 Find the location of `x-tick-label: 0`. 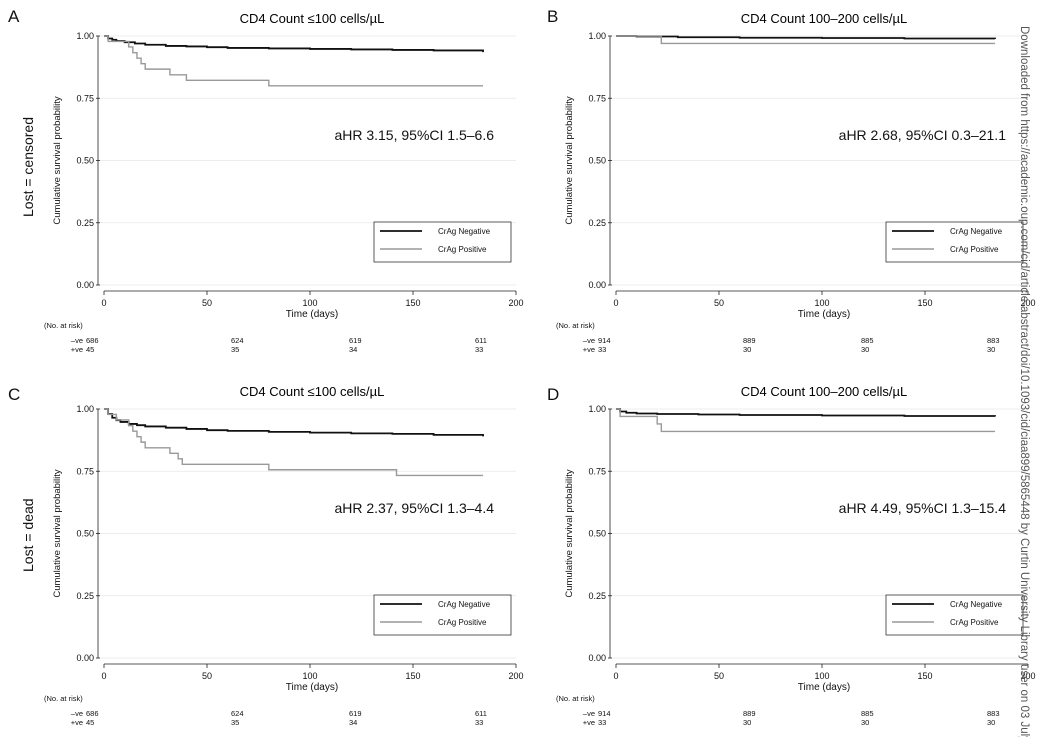

x-tick-label: 0 is located at coordinates (615, 303).